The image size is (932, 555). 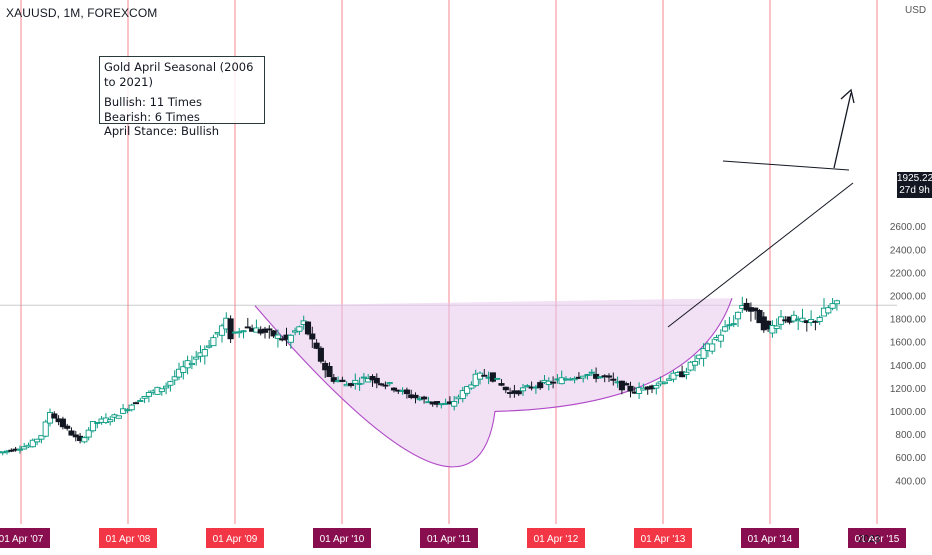 I want to click on y-tick-label: 600.00, so click(x=910, y=458).